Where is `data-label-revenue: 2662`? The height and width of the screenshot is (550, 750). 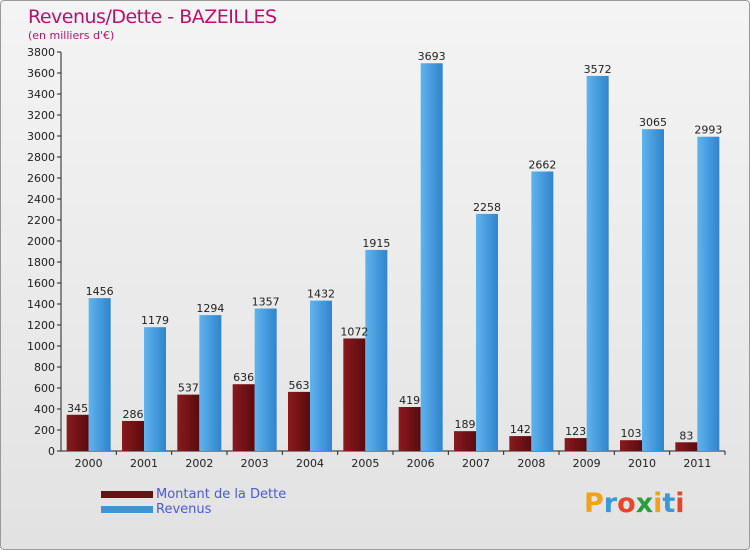
data-label-revenue: 2662 is located at coordinates (542, 164).